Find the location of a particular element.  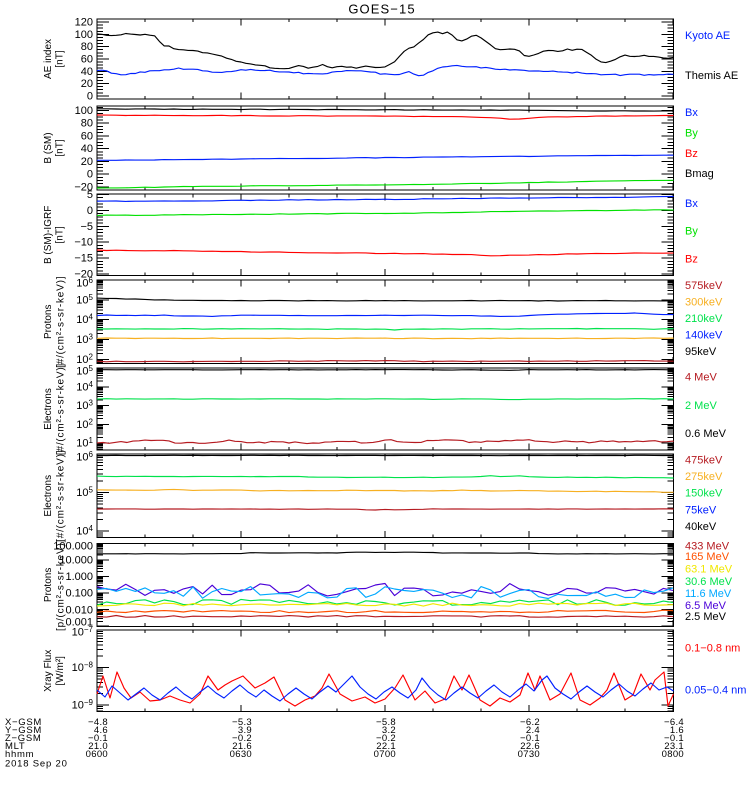

svg-text: −6.2 is located at coordinates (530, 722).